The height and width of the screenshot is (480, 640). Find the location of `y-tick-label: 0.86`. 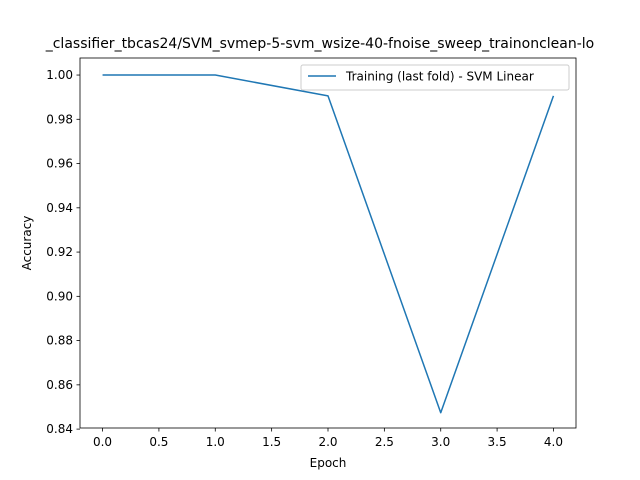

y-tick-label: 0.86 is located at coordinates (59, 385).